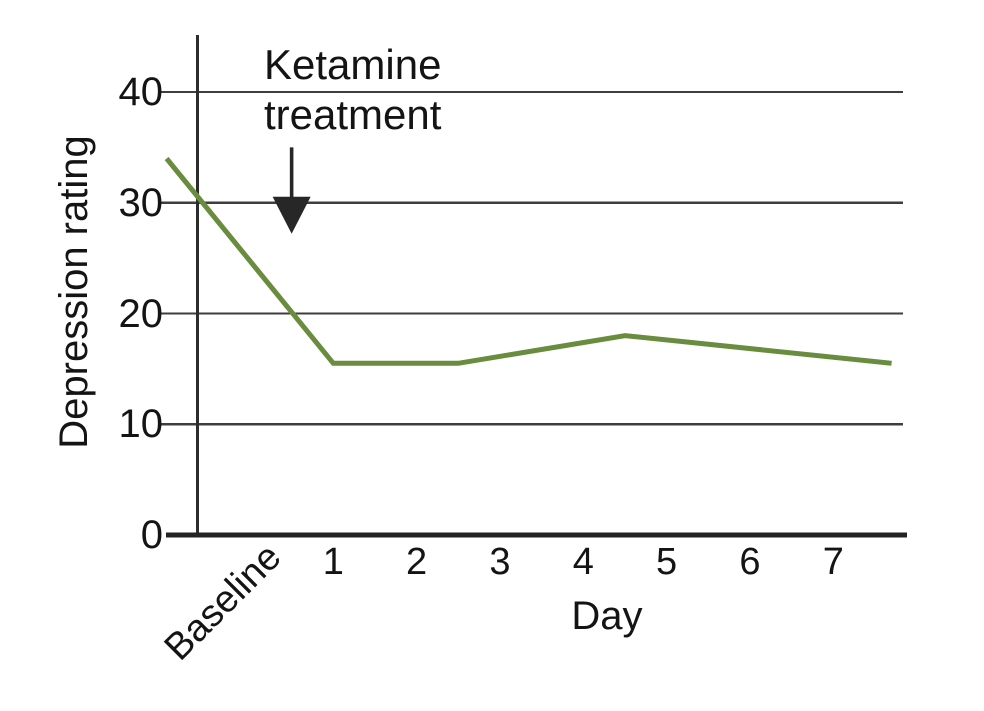 The height and width of the screenshot is (711, 984). What do you see at coordinates (667, 562) in the screenshot?
I see `x-tick-5: 5` at bounding box center [667, 562].